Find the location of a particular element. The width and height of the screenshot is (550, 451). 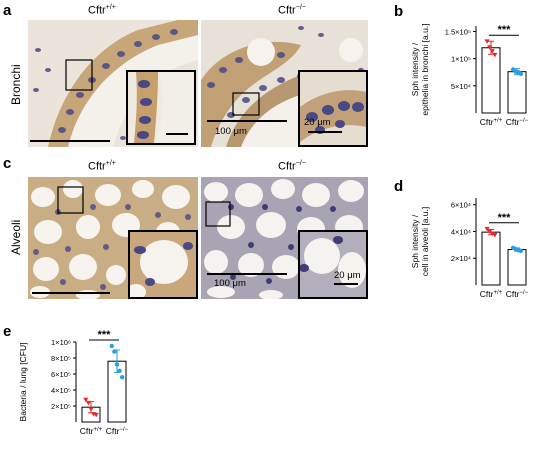

bronchi-ko-inset: 20 μm is located at coordinates (333, 108).